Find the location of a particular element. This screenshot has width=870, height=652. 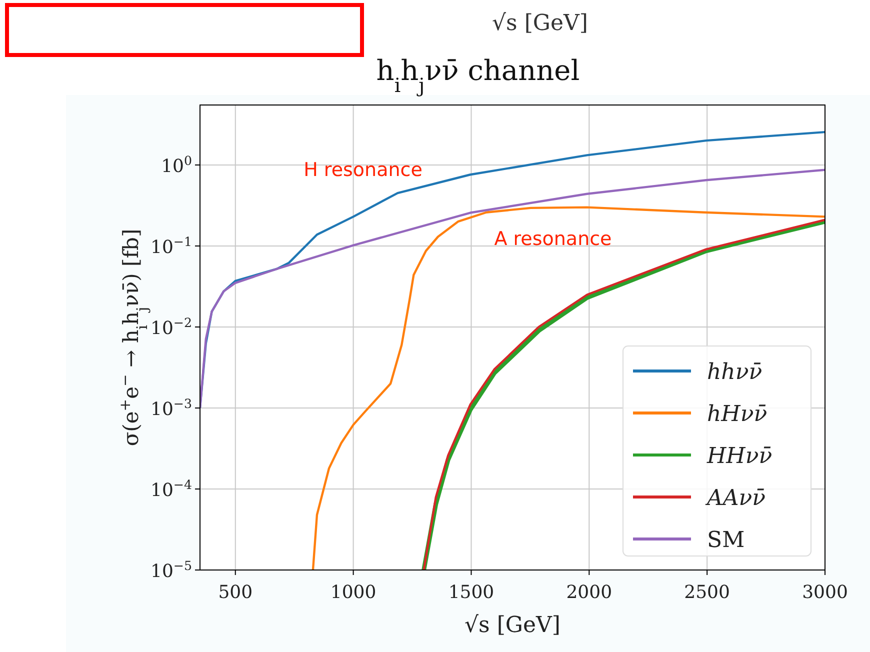

x-tick-label: 500 is located at coordinates (235, 592).